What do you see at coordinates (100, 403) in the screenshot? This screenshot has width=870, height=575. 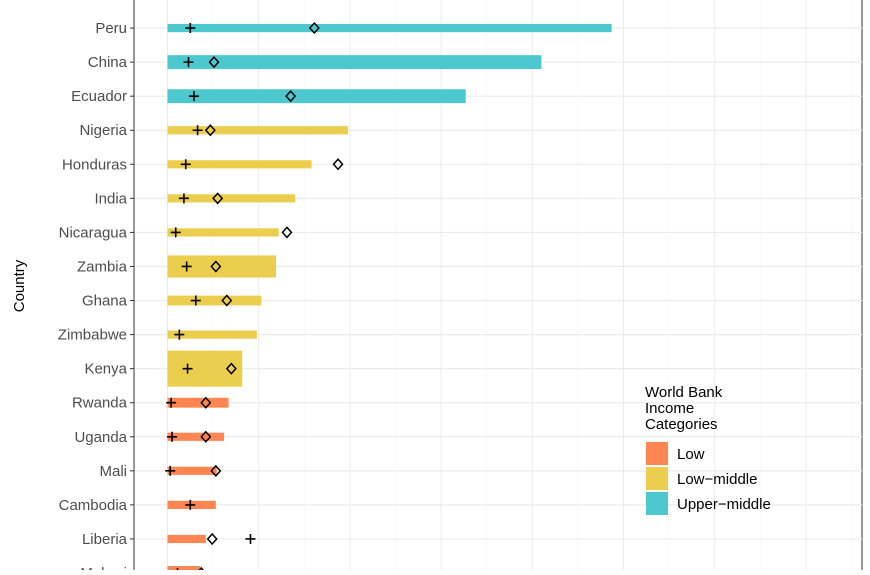 I see `y-tick-label: Rwanda` at bounding box center [100, 403].